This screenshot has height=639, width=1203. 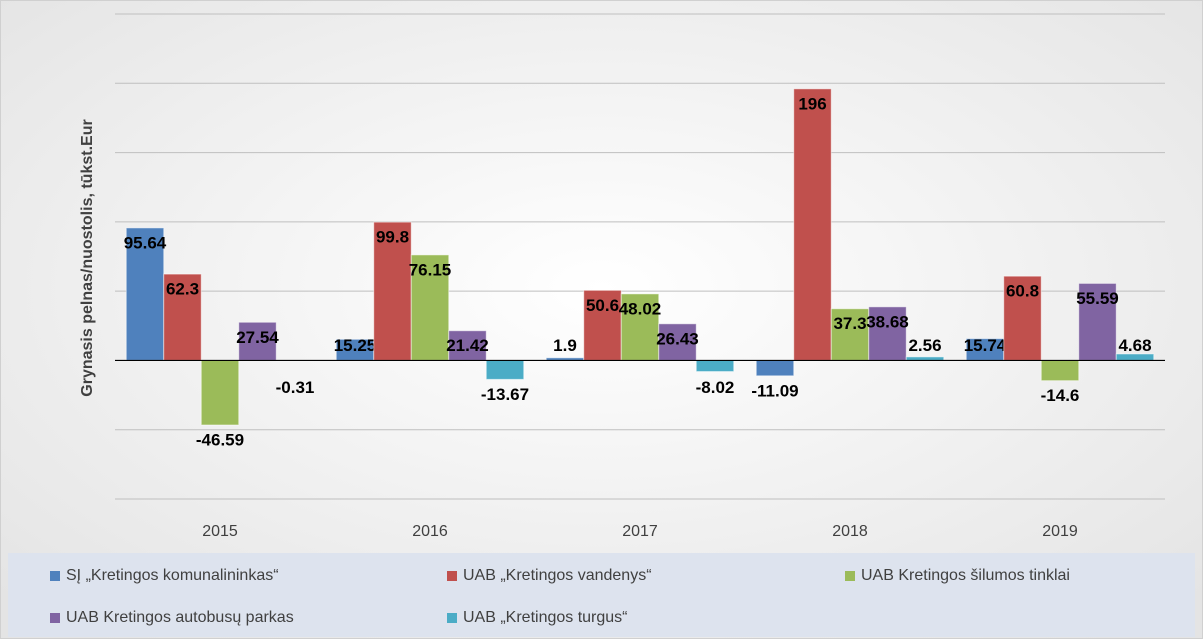 I want to click on data-label: 55.59, so click(x=1097, y=298).